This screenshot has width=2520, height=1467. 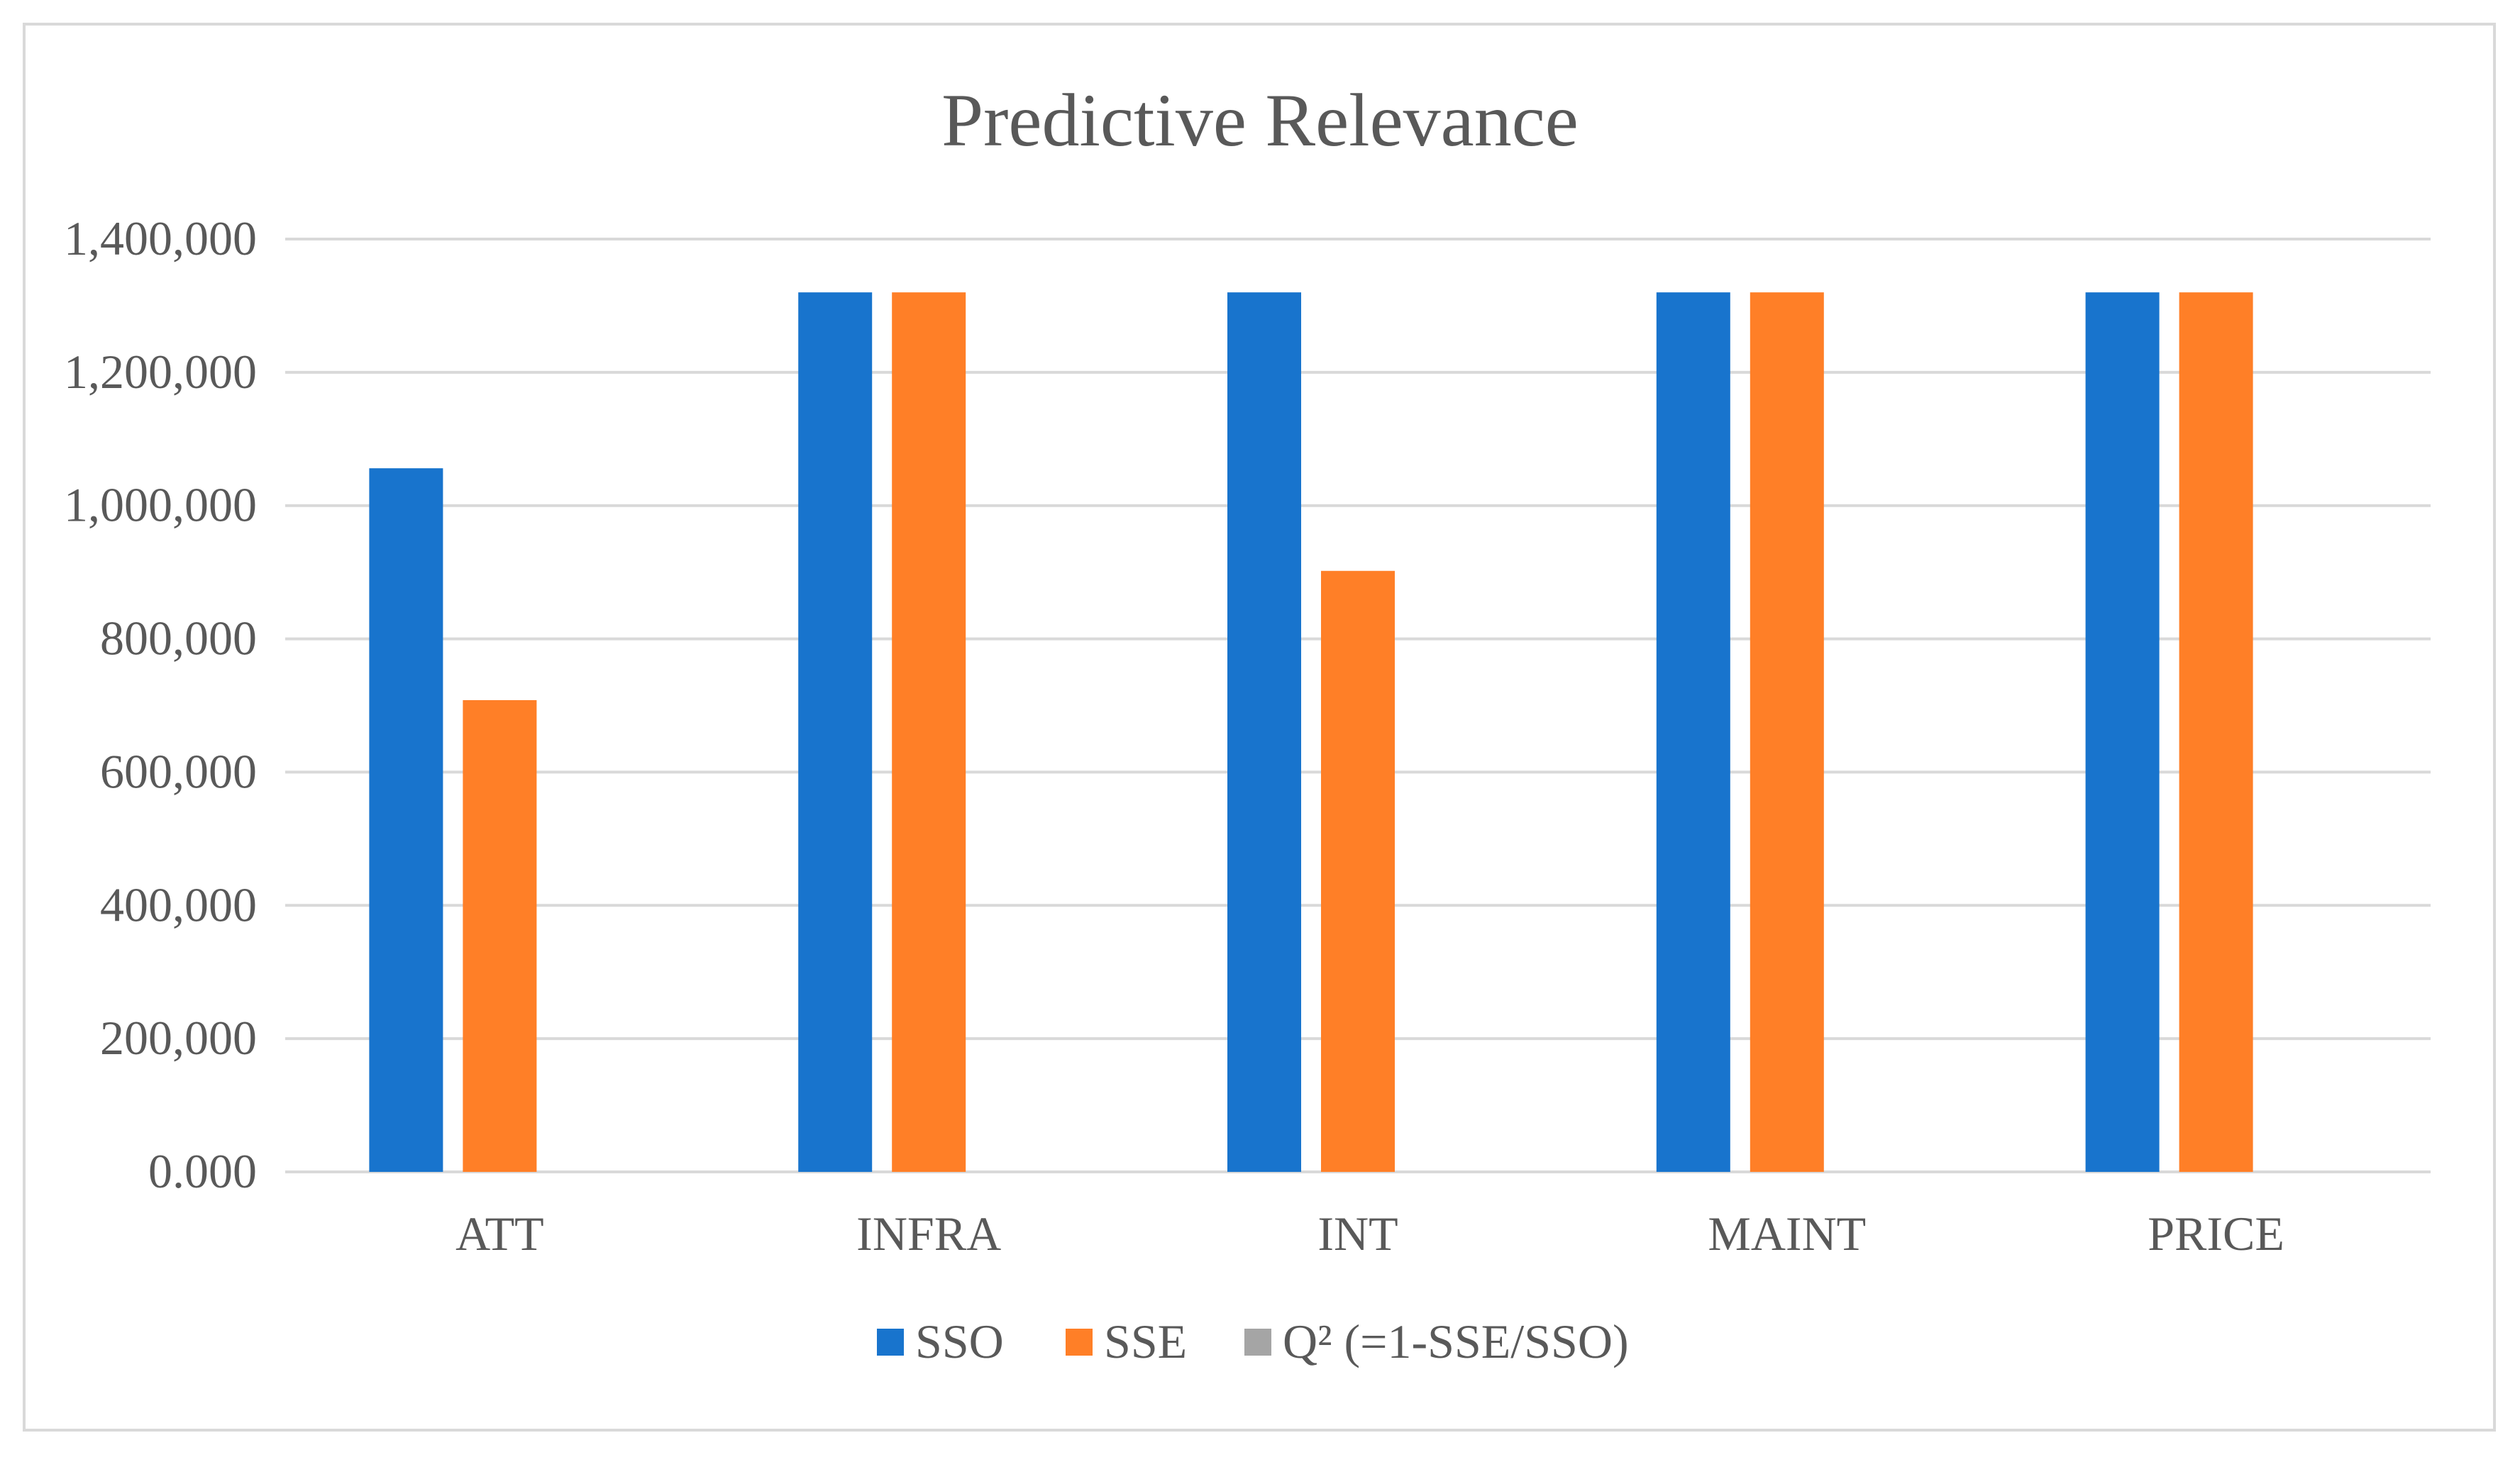 What do you see at coordinates (1260, 120) in the screenshot?
I see `chart-title: Predictive Relevance` at bounding box center [1260, 120].